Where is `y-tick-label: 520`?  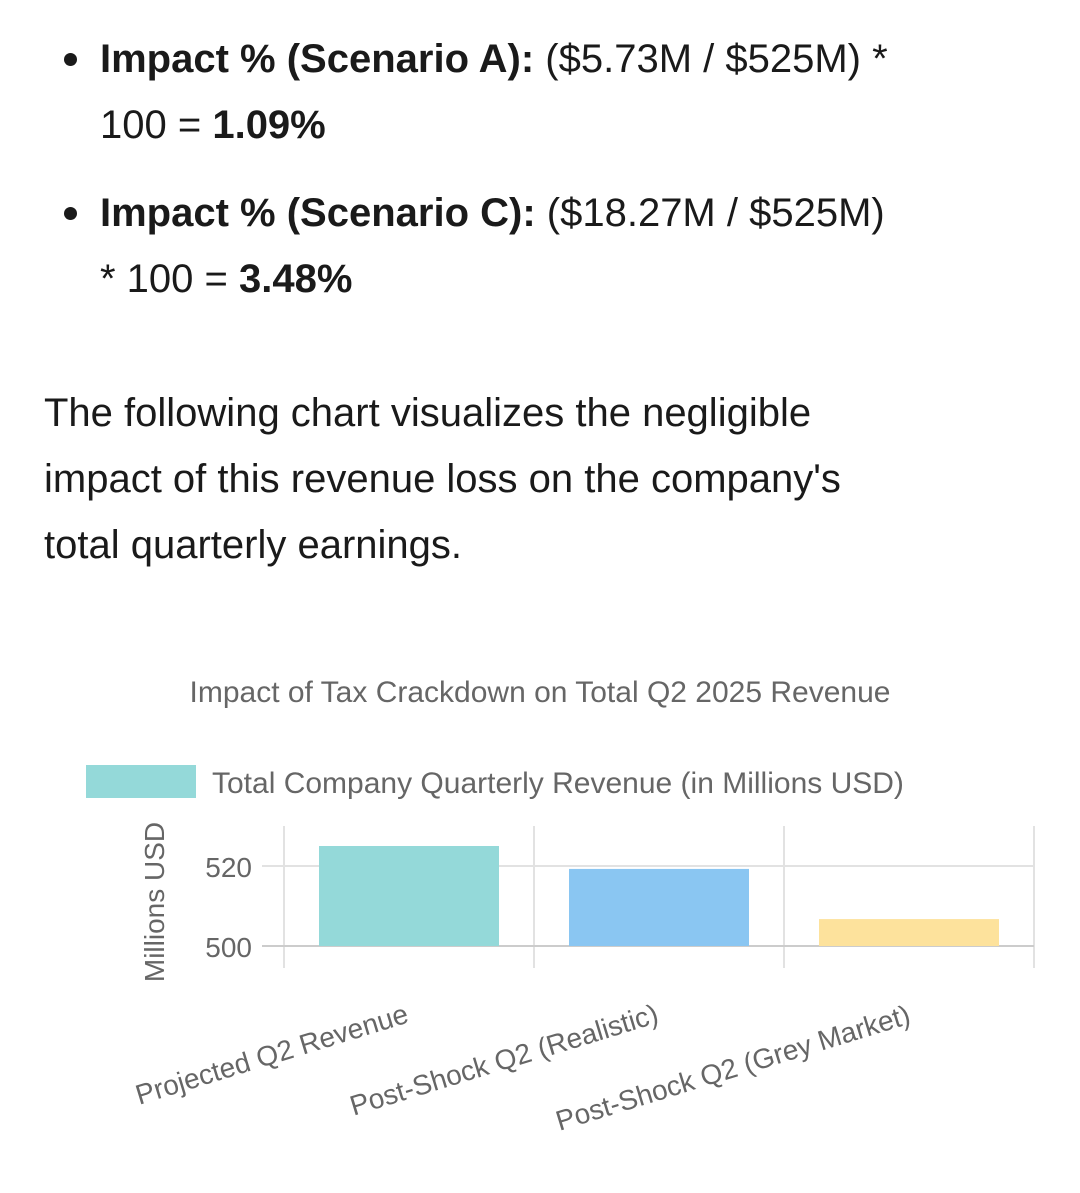
y-tick-label: 520 is located at coordinates (228, 867).